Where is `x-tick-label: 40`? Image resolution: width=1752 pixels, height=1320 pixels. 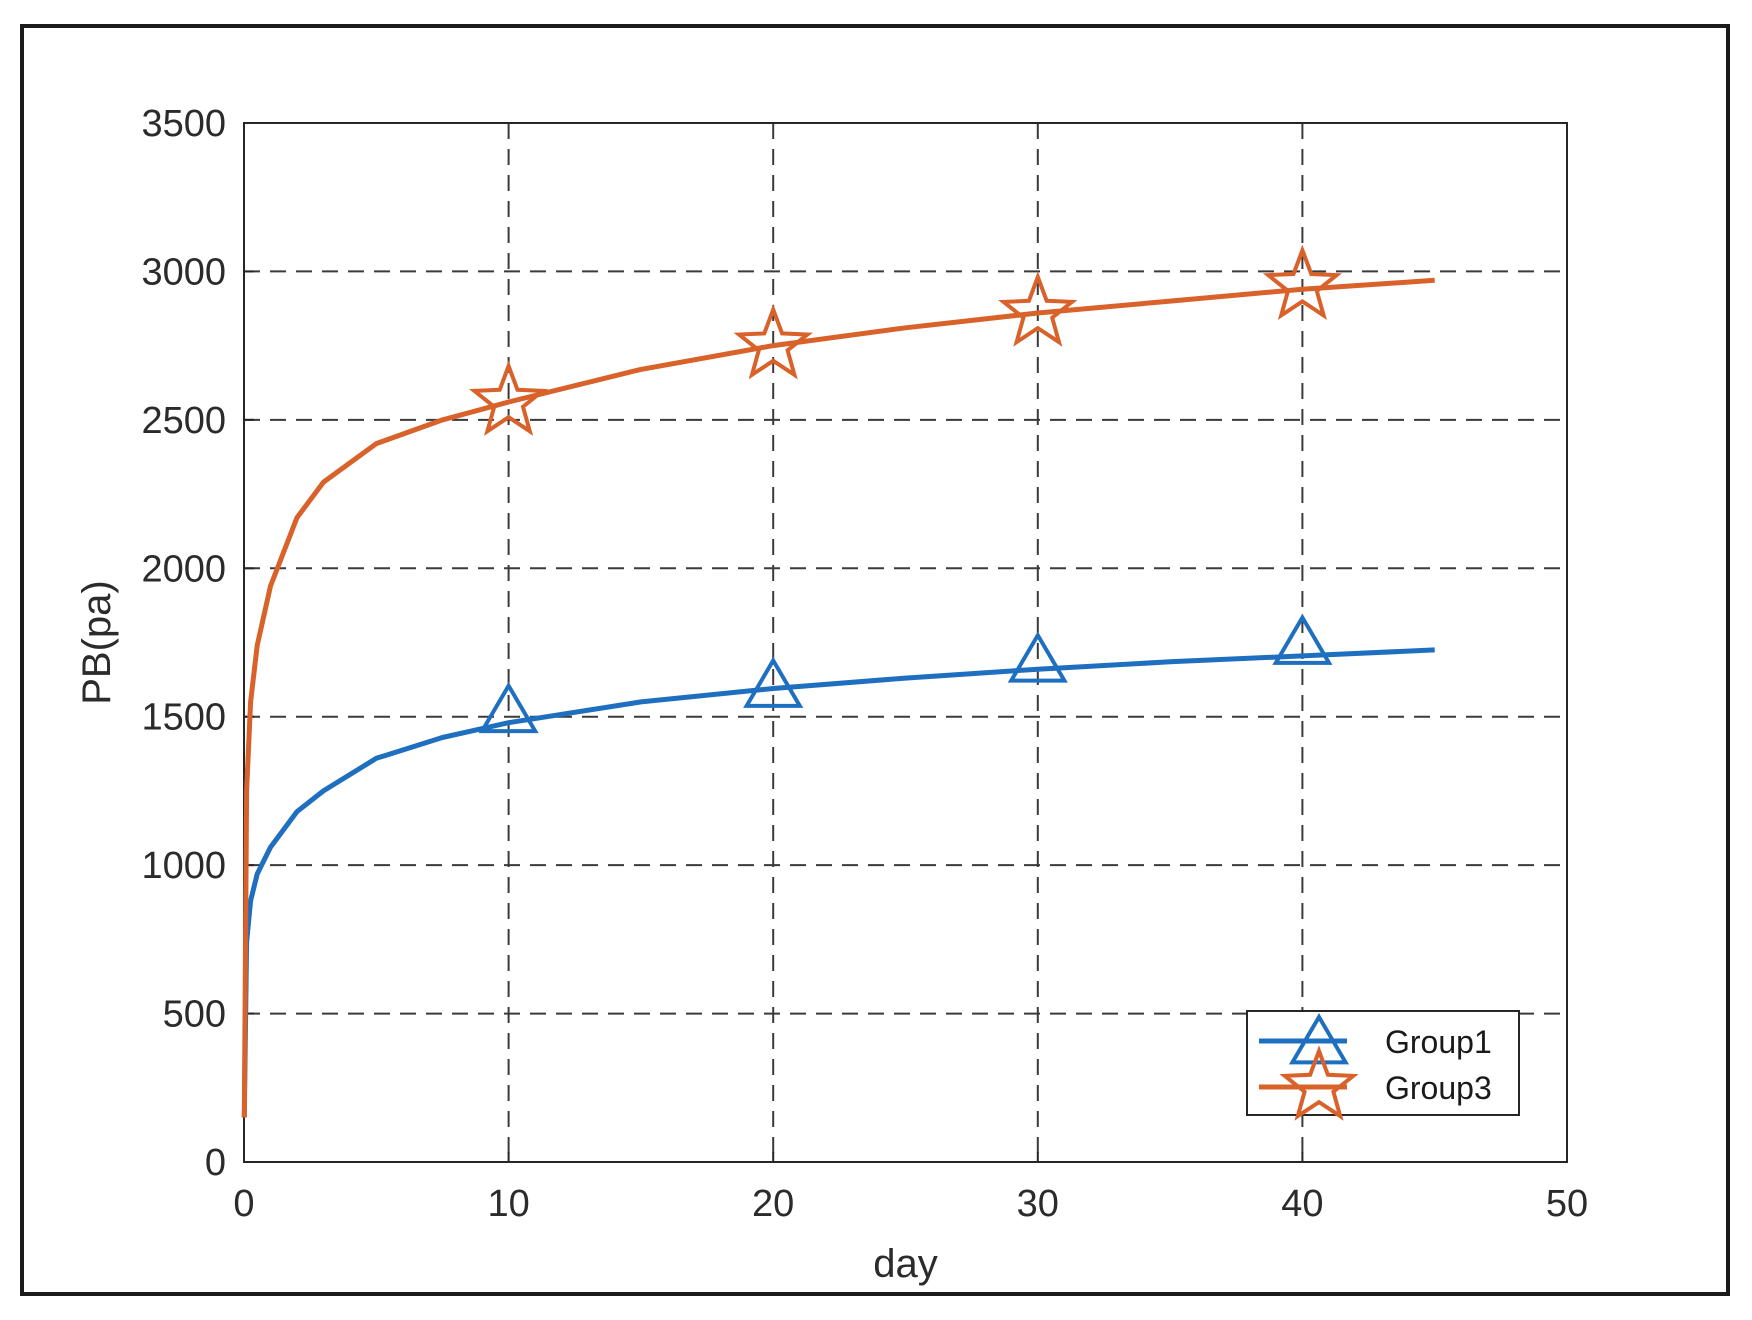 x-tick-label: 40 is located at coordinates (1302, 1204).